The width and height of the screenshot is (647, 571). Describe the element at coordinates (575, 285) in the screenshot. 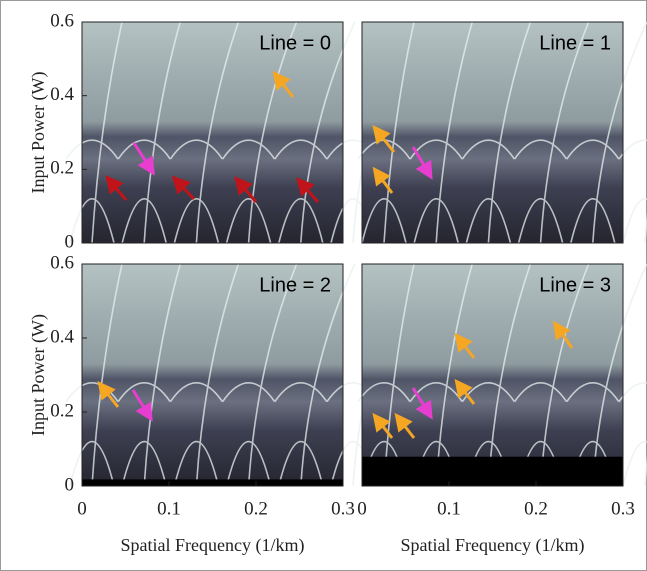

I see `panel-title: Line = 3` at that location.